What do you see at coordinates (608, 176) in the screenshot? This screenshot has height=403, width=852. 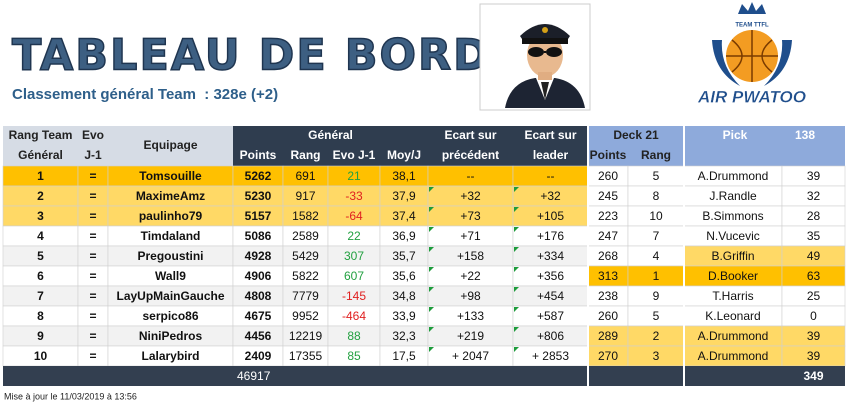 I see `cell-text: 260` at bounding box center [608, 176].